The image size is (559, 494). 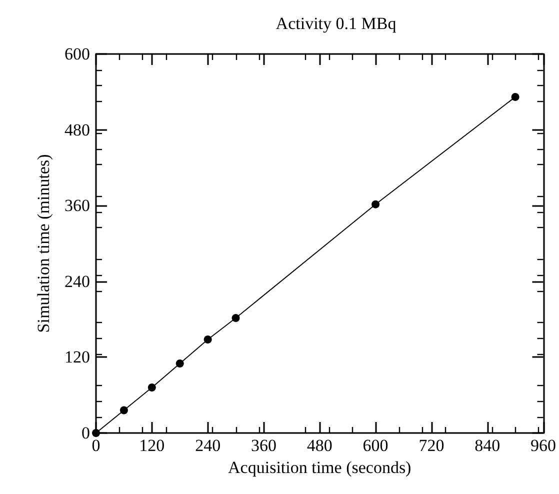 What do you see at coordinates (208, 445) in the screenshot?
I see `x-tick-label: 240` at bounding box center [208, 445].